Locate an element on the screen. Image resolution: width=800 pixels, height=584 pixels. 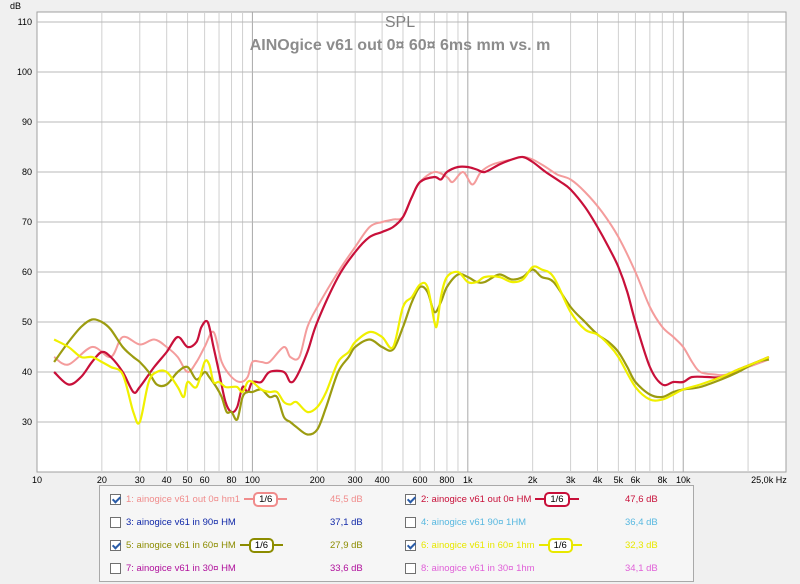
y-tick-label: 70 is located at coordinates (27, 222).